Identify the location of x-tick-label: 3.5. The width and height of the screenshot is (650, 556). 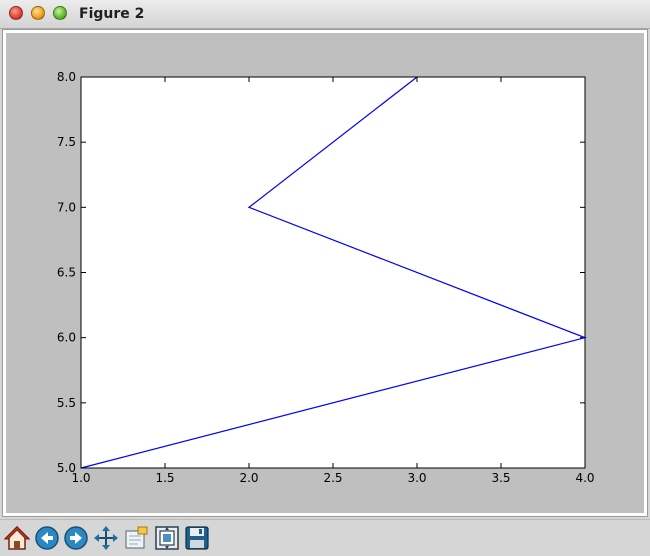
(500, 478).